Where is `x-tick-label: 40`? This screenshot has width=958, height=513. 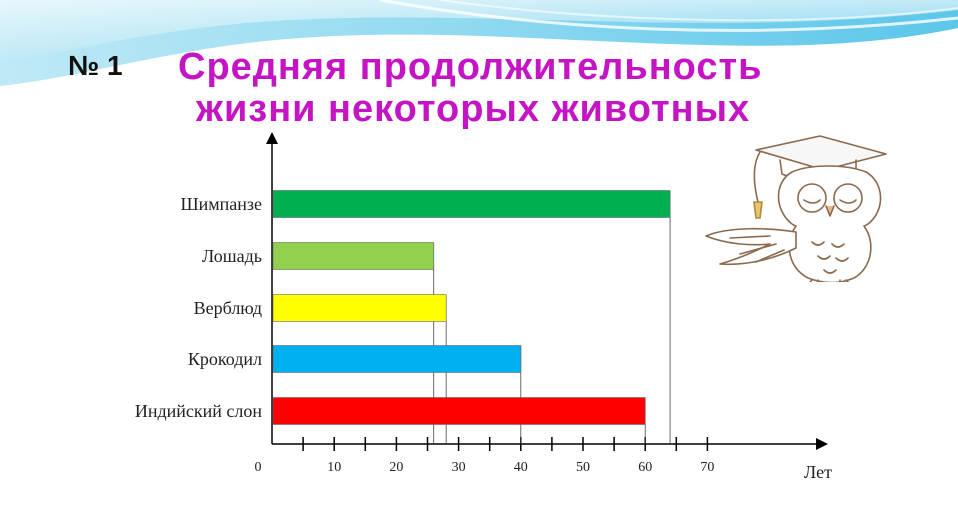 x-tick-label: 40 is located at coordinates (521, 467).